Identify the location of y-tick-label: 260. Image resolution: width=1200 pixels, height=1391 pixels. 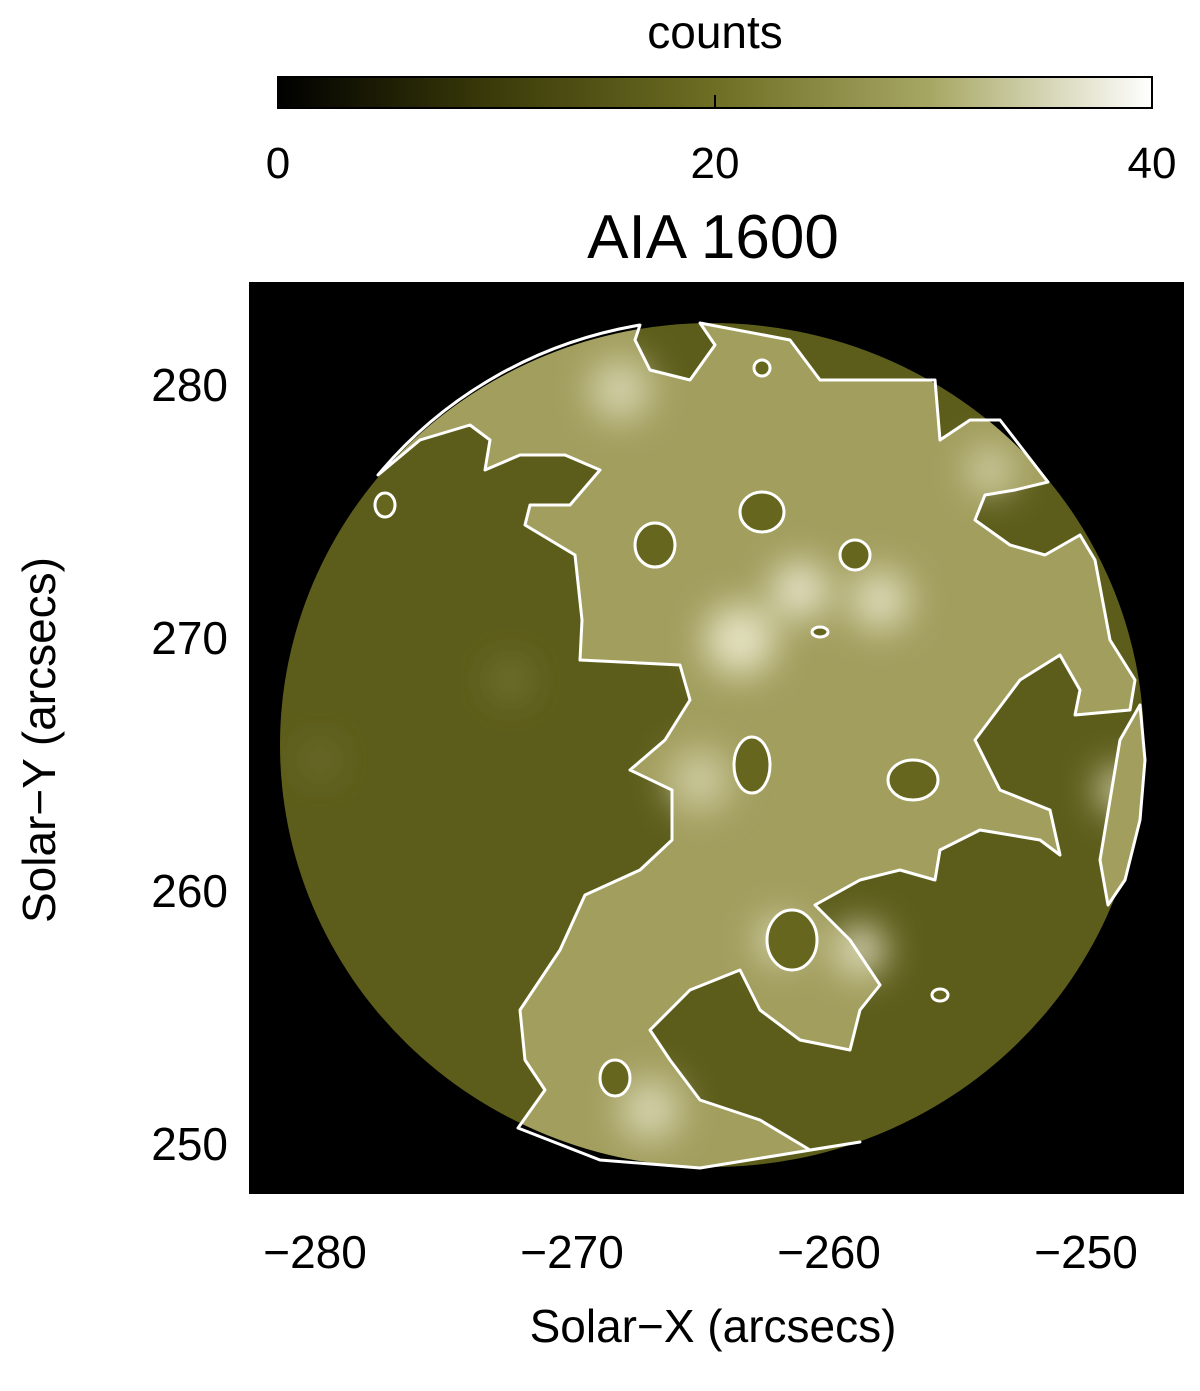
(189, 891).